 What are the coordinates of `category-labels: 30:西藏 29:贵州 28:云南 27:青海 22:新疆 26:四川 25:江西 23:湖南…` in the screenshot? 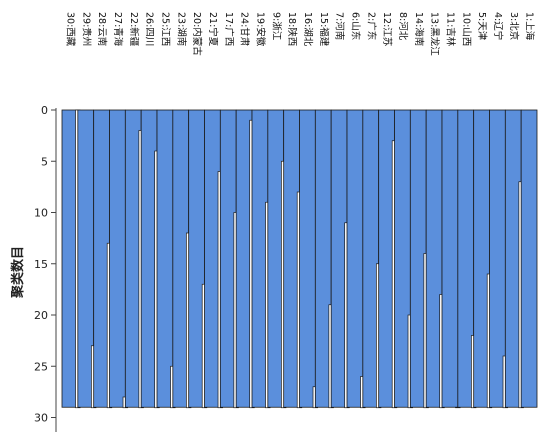 It's located at (299, 34).